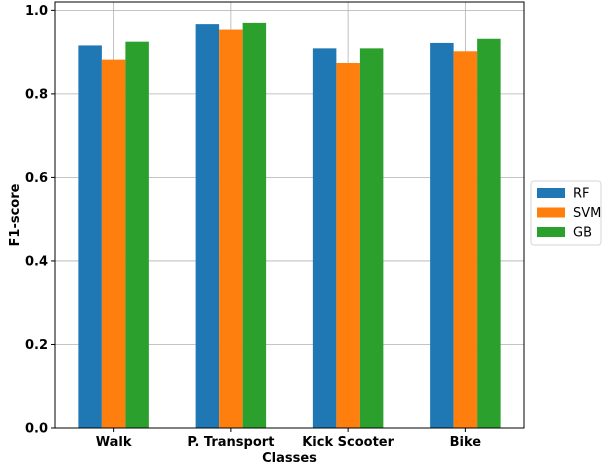 Image resolution: width=603 pixels, height=466 pixels. Describe the element at coordinates (36, 11) in the screenshot. I see `y-tick-label: 1.0` at that location.